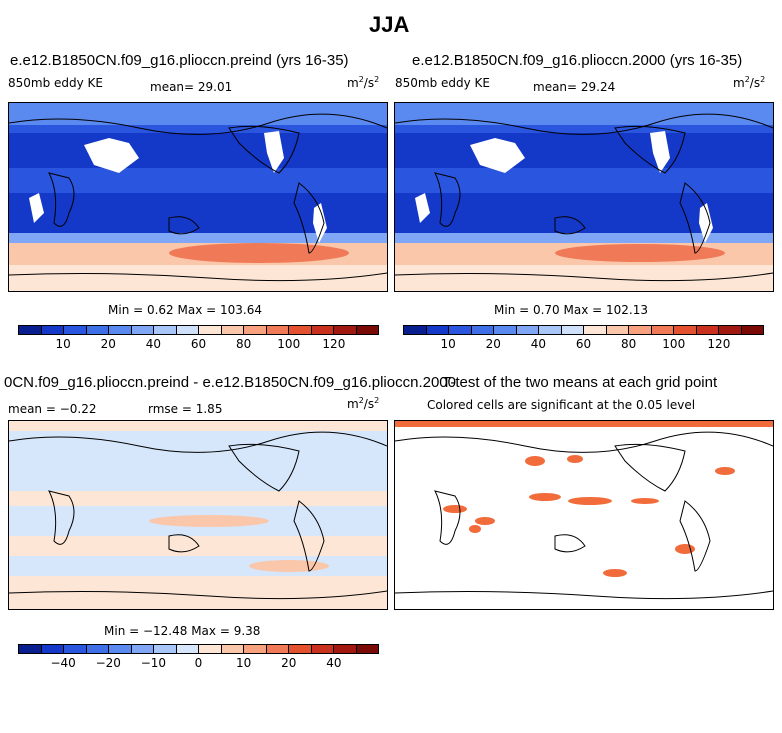 This screenshot has height=733, width=782. Describe the element at coordinates (52, 409) in the screenshot. I see `mean-label-diff: mean = −0.22` at that location.